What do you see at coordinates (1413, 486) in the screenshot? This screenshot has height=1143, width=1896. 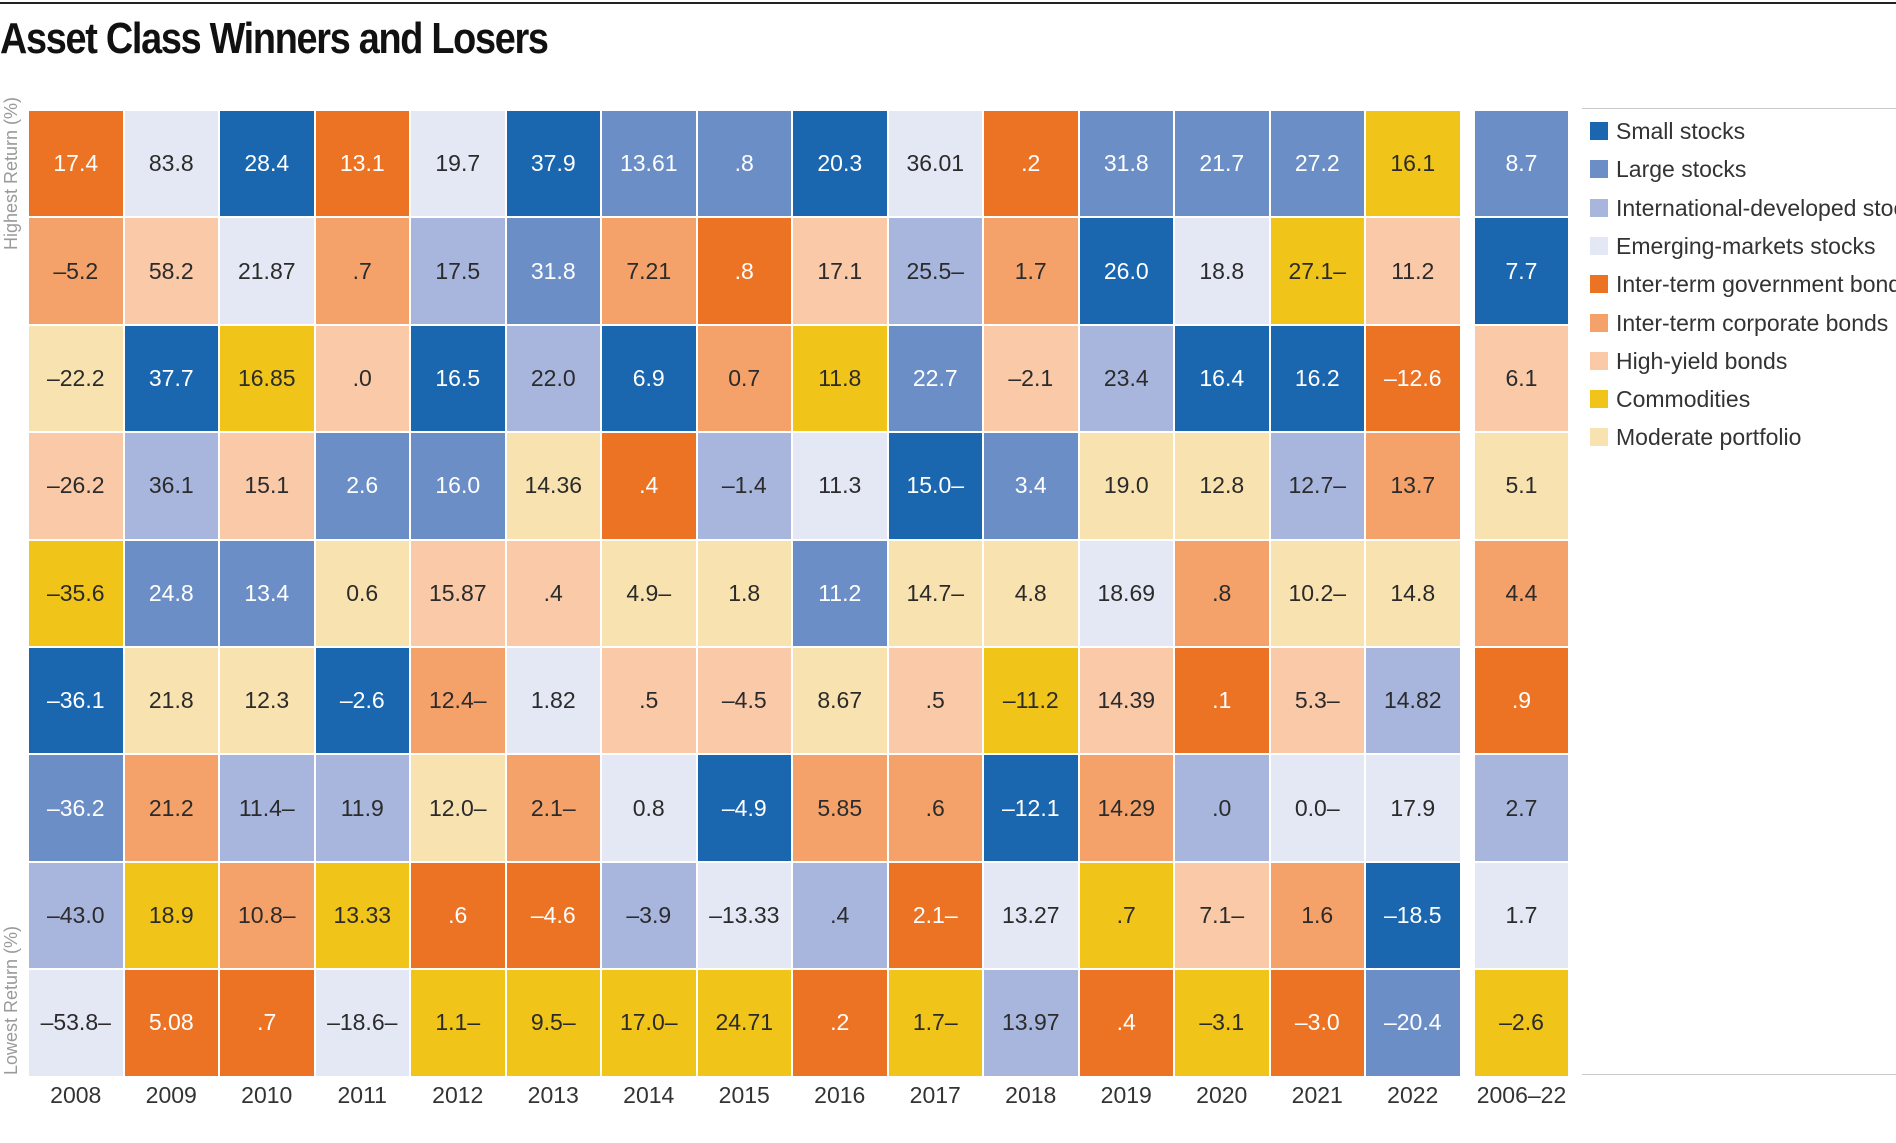 I see `grid-cell: 13.7` at bounding box center [1413, 486].